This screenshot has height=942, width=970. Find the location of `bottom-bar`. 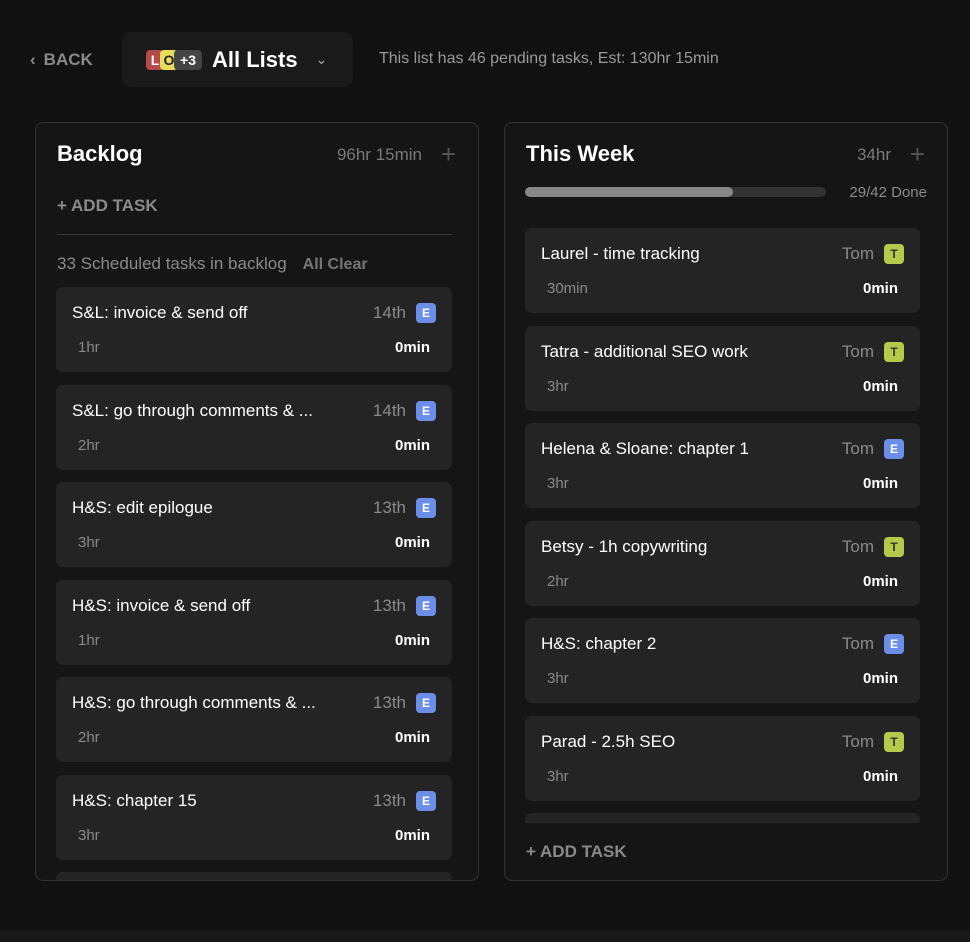

bottom-bar is located at coordinates (485, 936).